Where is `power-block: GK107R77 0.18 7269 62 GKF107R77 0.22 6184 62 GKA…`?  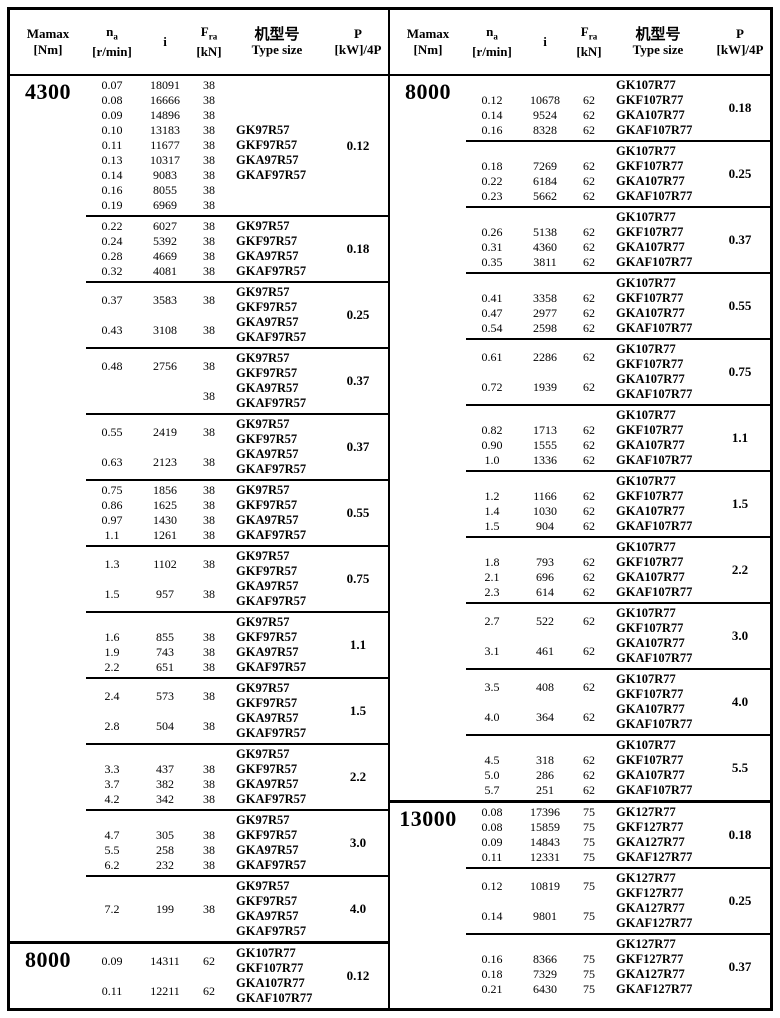
power-block: GK107R77 0.18 7269 62 GKF107R77 0.22 6184 62 GKA… is located at coordinates (618, 173).